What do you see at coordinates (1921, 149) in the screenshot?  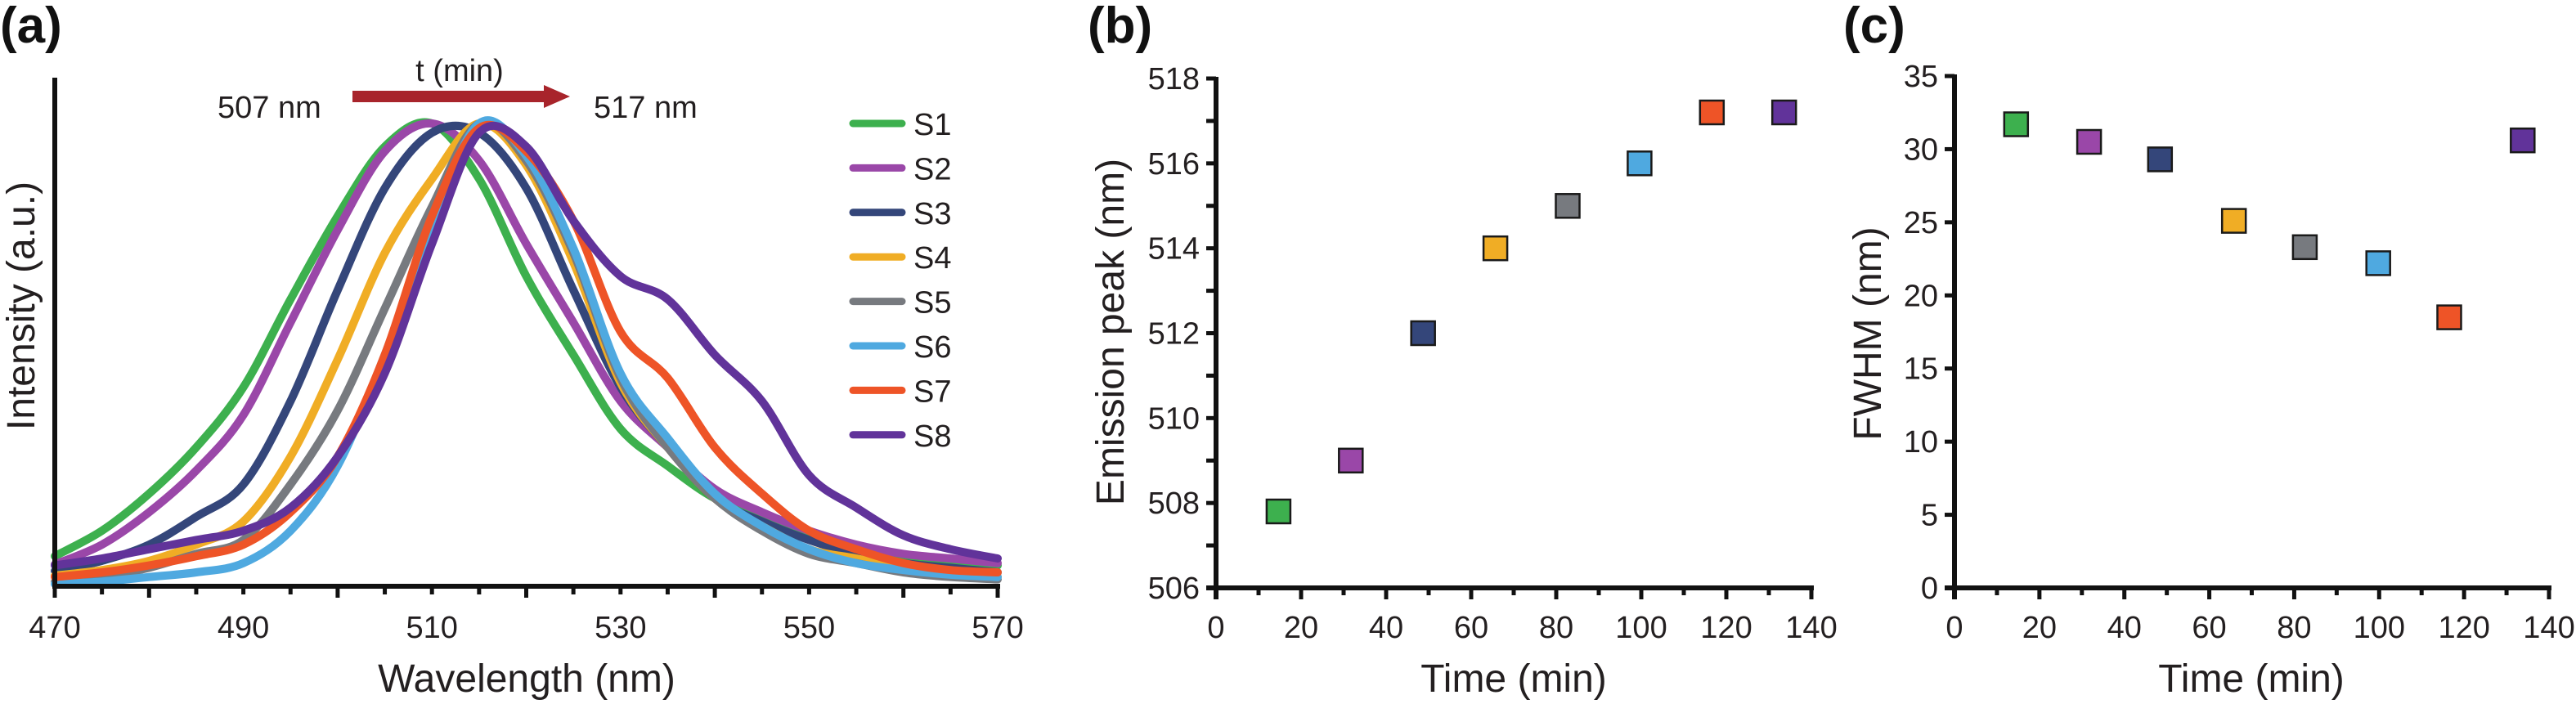 I see `c-y-tick-label: 30` at bounding box center [1921, 149].